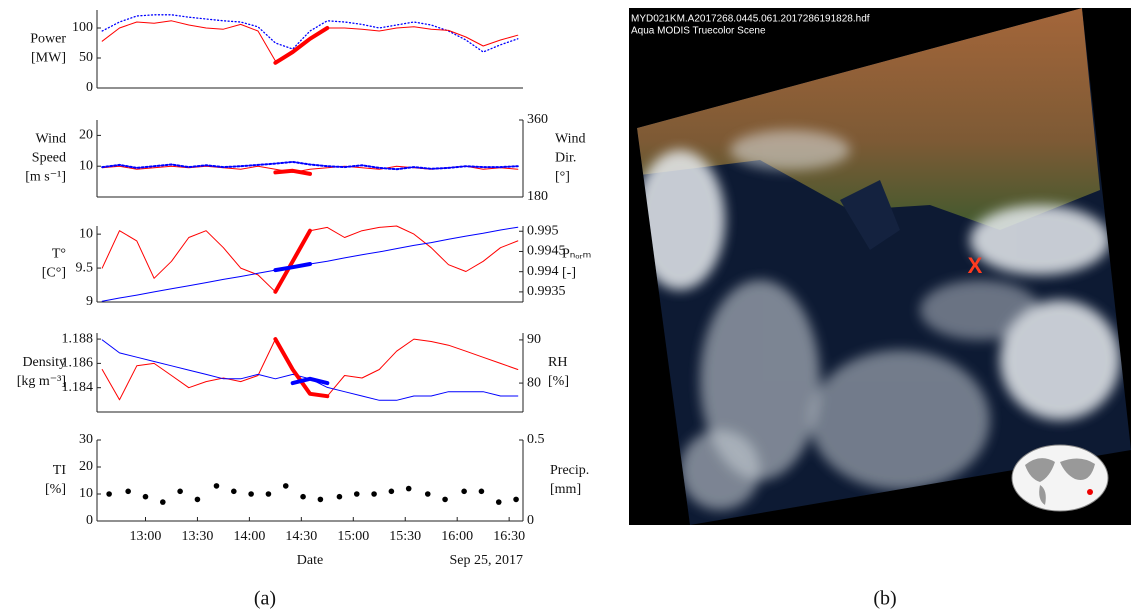 The width and height of the screenshot is (1137, 615). What do you see at coordinates (509, 536) in the screenshot?
I see `x-tick-label: 16:30` at bounding box center [509, 536].